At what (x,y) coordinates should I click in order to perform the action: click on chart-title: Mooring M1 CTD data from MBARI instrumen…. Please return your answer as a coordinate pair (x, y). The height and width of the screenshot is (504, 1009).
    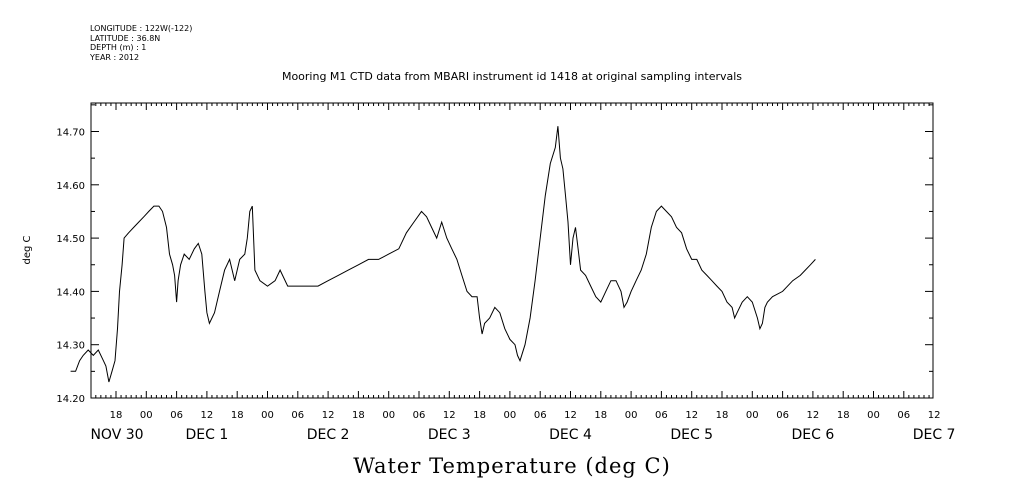
    Looking at the image, I should click on (512, 76).